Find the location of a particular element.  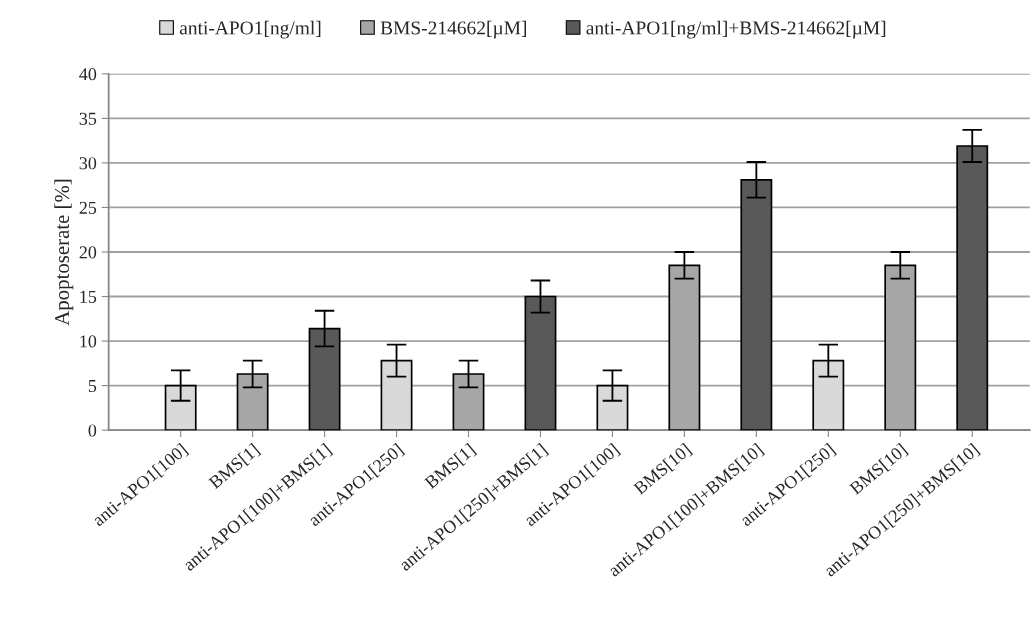

y-tick-label: 5 is located at coordinates (92, 386).